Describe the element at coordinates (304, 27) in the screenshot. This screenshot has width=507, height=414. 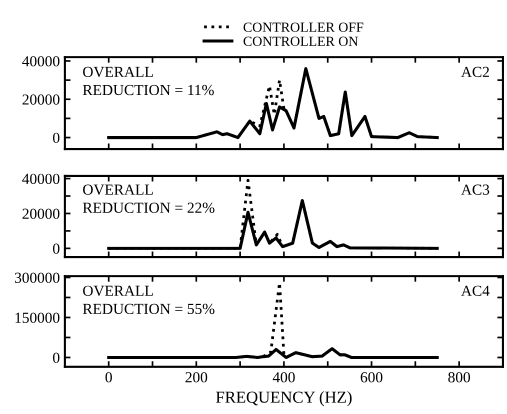
I see `legend-label: CONTROLLER OFF` at that location.